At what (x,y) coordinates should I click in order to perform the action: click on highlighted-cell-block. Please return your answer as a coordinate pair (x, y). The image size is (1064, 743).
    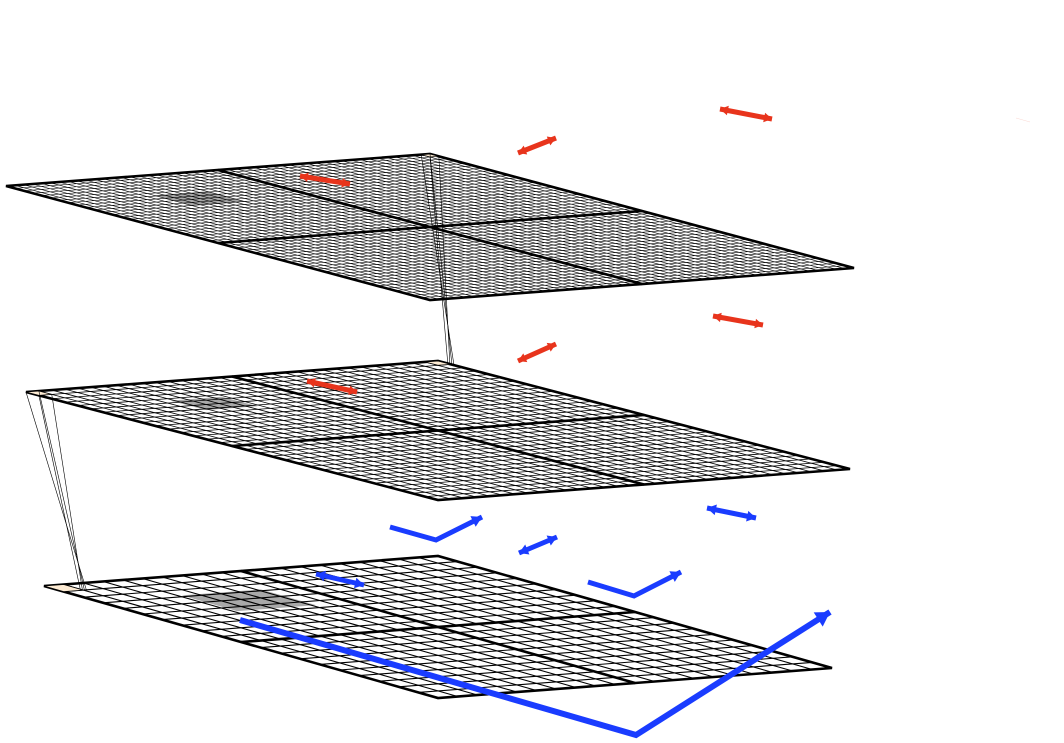
    Looking at the image, I should click on (248, 600).